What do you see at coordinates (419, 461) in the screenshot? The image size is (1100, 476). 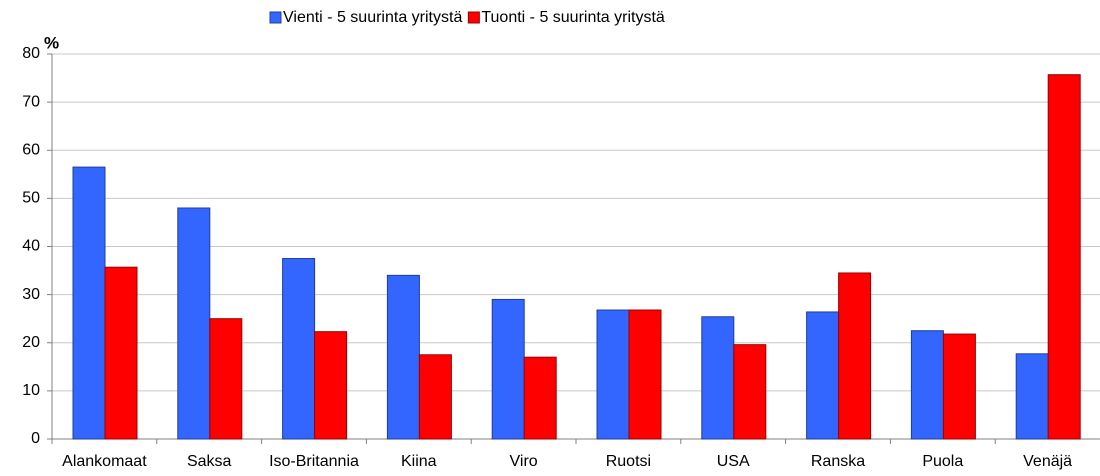 I see `x-tick-label: Kiina` at bounding box center [419, 461].